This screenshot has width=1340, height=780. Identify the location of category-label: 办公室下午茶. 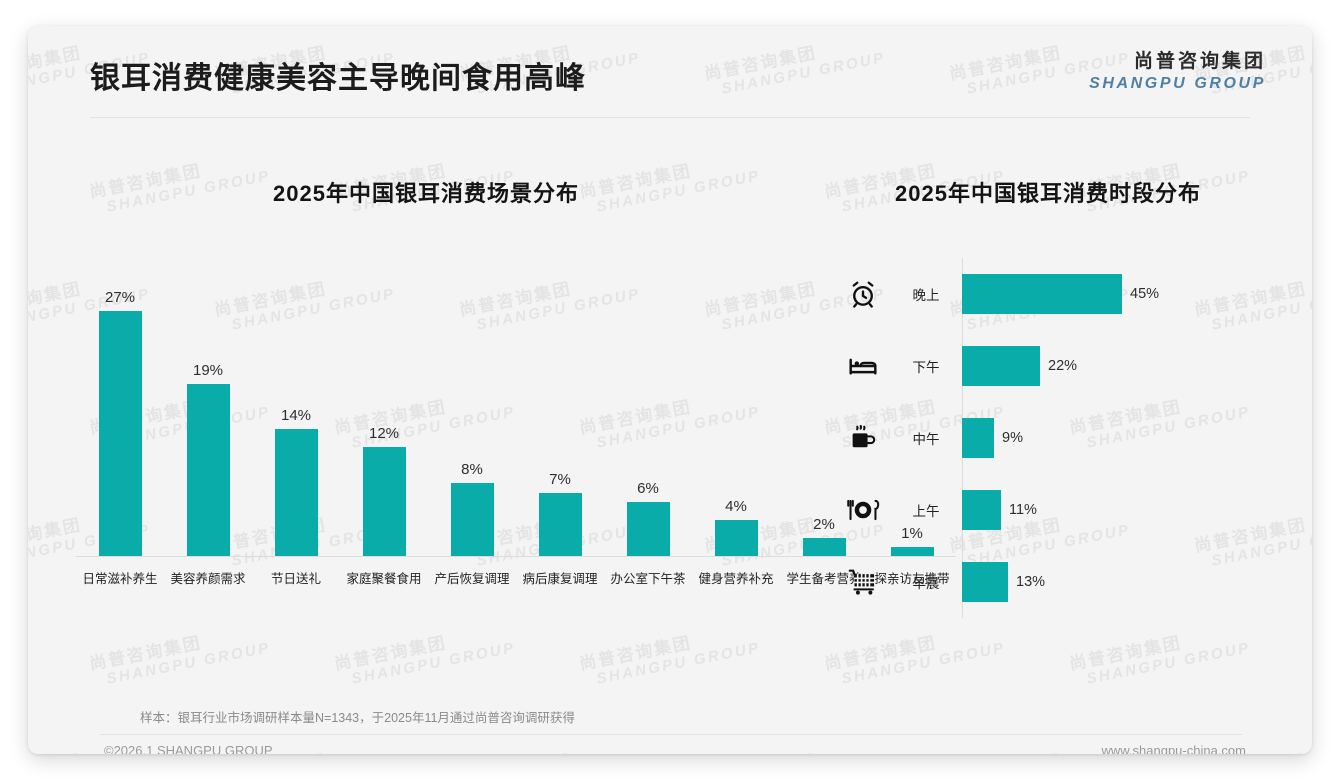
(648, 579).